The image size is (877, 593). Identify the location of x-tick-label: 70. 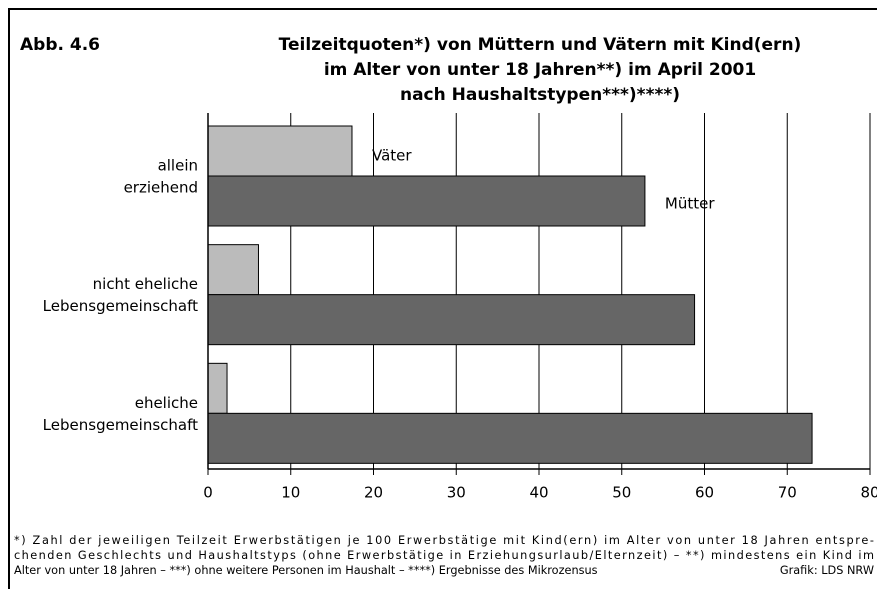
(787, 493).